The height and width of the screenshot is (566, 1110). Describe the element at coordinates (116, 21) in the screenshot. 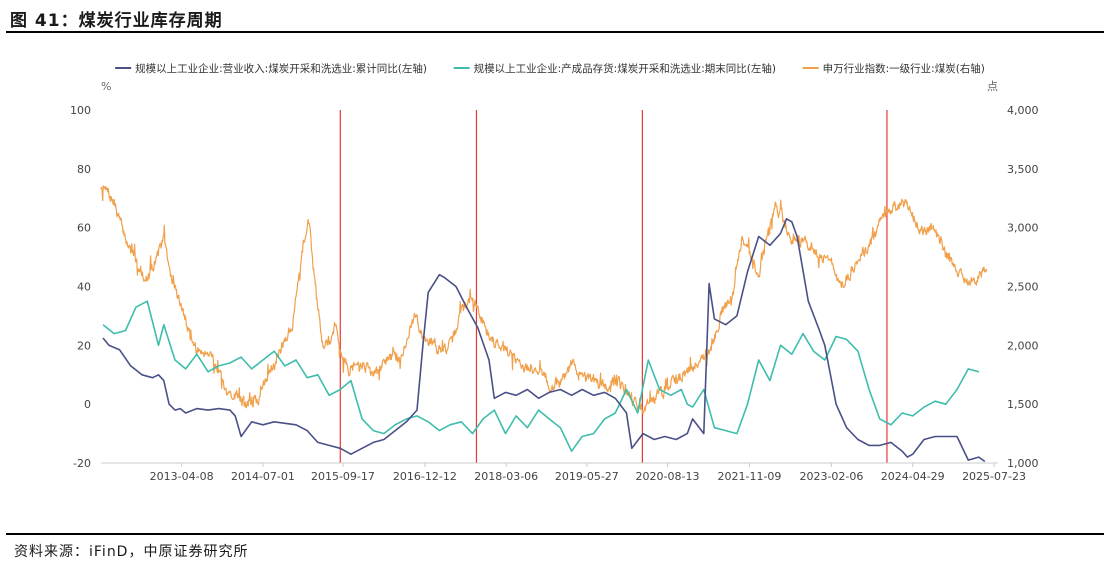

I see `figure-title: 图 41：煤炭行业库存周期` at that location.